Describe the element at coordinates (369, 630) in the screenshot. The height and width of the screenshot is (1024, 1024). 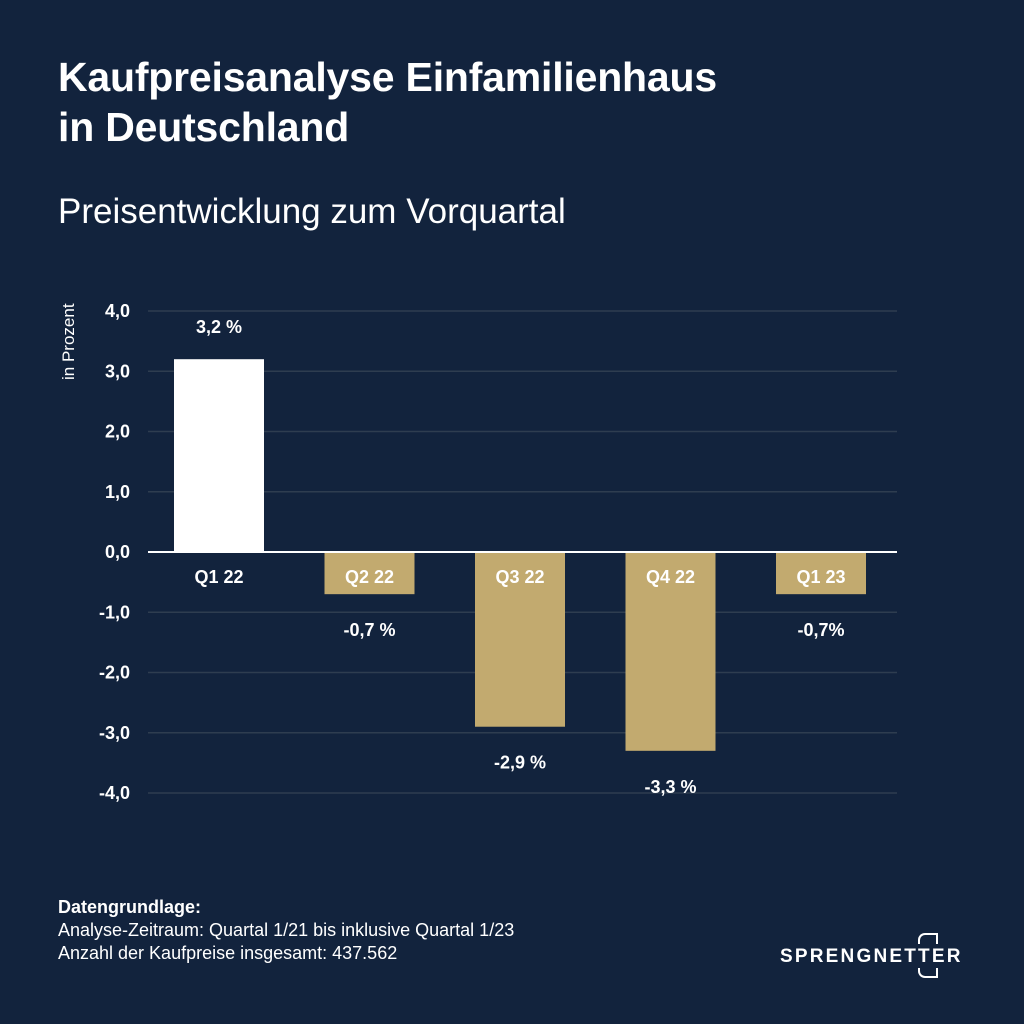
I see `data-value-label: -0,7 %` at that location.